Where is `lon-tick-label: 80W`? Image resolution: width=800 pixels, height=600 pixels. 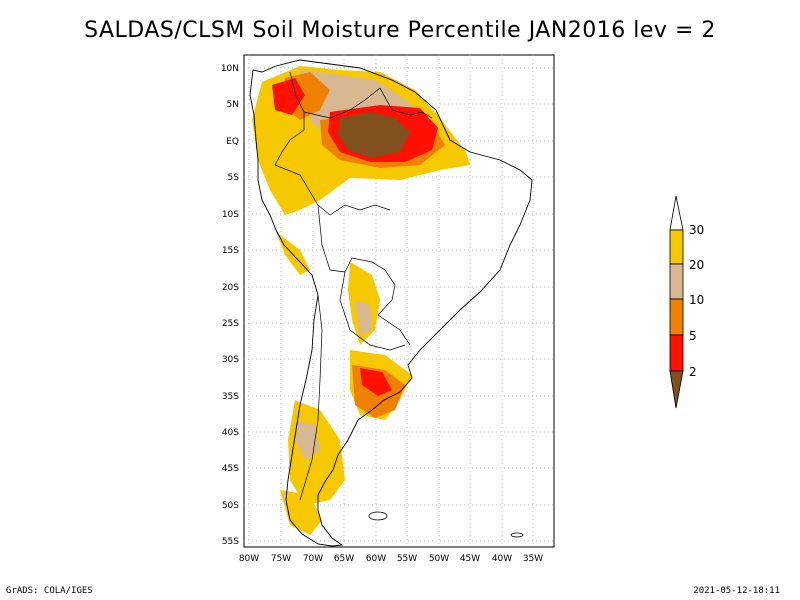 lon-tick-label: 80W is located at coordinates (249, 559).